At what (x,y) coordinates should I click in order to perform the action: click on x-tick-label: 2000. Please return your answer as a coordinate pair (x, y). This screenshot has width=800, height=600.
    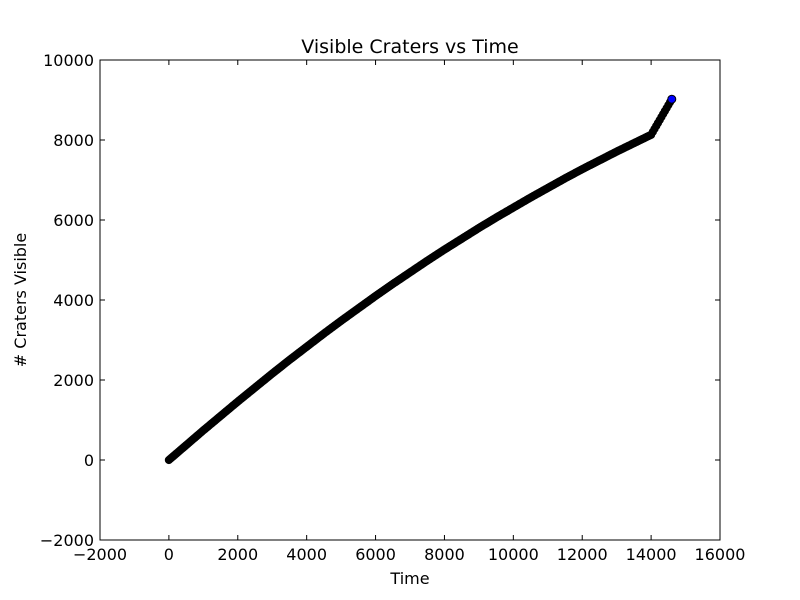
    Looking at the image, I should click on (237, 554).